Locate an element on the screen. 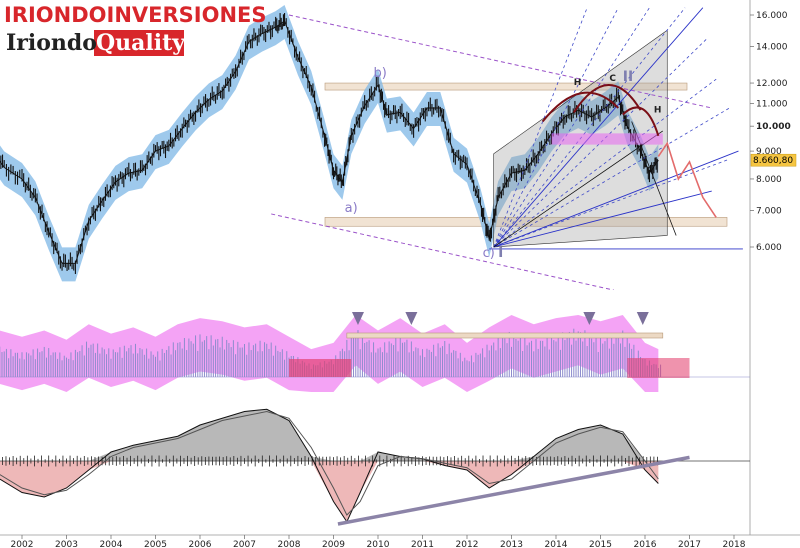  brand-logo: IRIONDOINVERSIONES Iriondo Quality is located at coordinates (135, 29).